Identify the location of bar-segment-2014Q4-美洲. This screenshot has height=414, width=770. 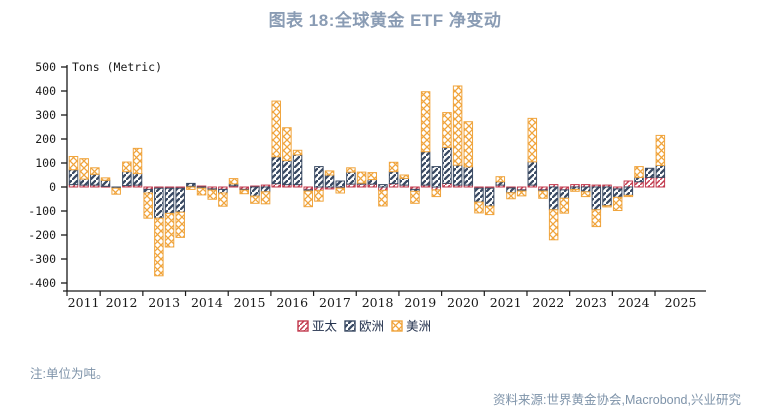
(223, 199).